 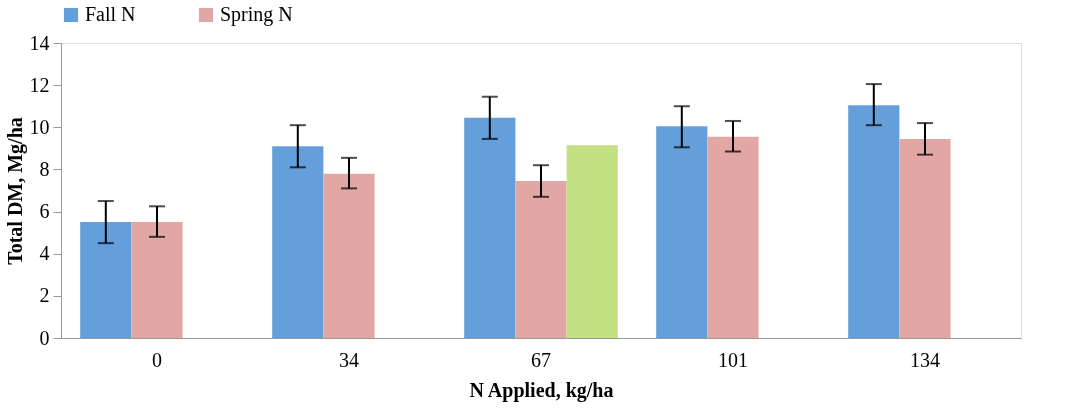 I want to click on x-tick-label: 67, so click(x=541, y=359).